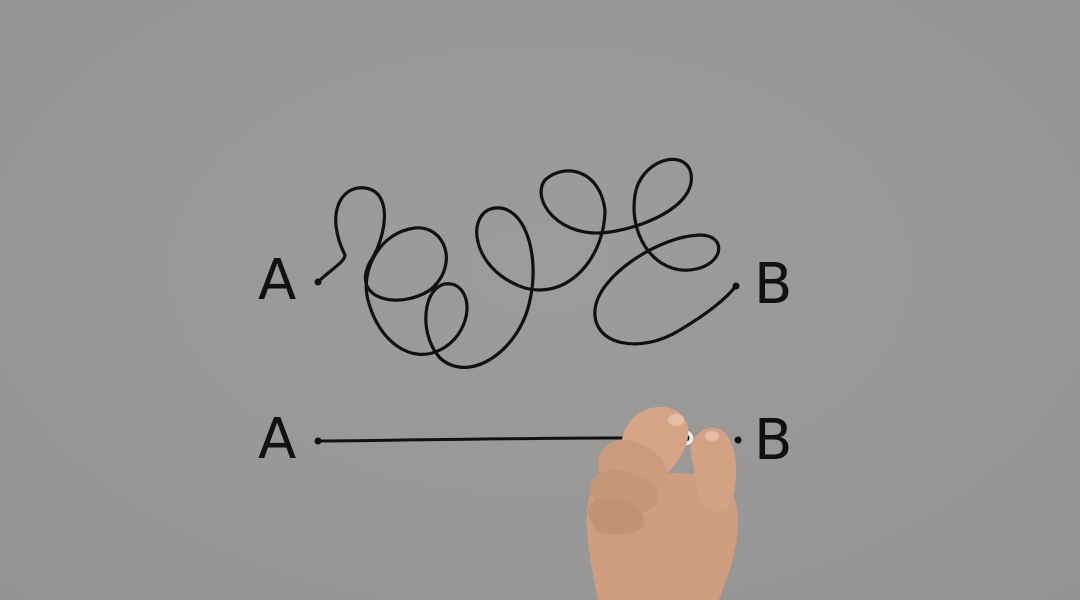 This screenshot has width=1080, height=600. I want to click on hand-with-marker, so click(662, 503).